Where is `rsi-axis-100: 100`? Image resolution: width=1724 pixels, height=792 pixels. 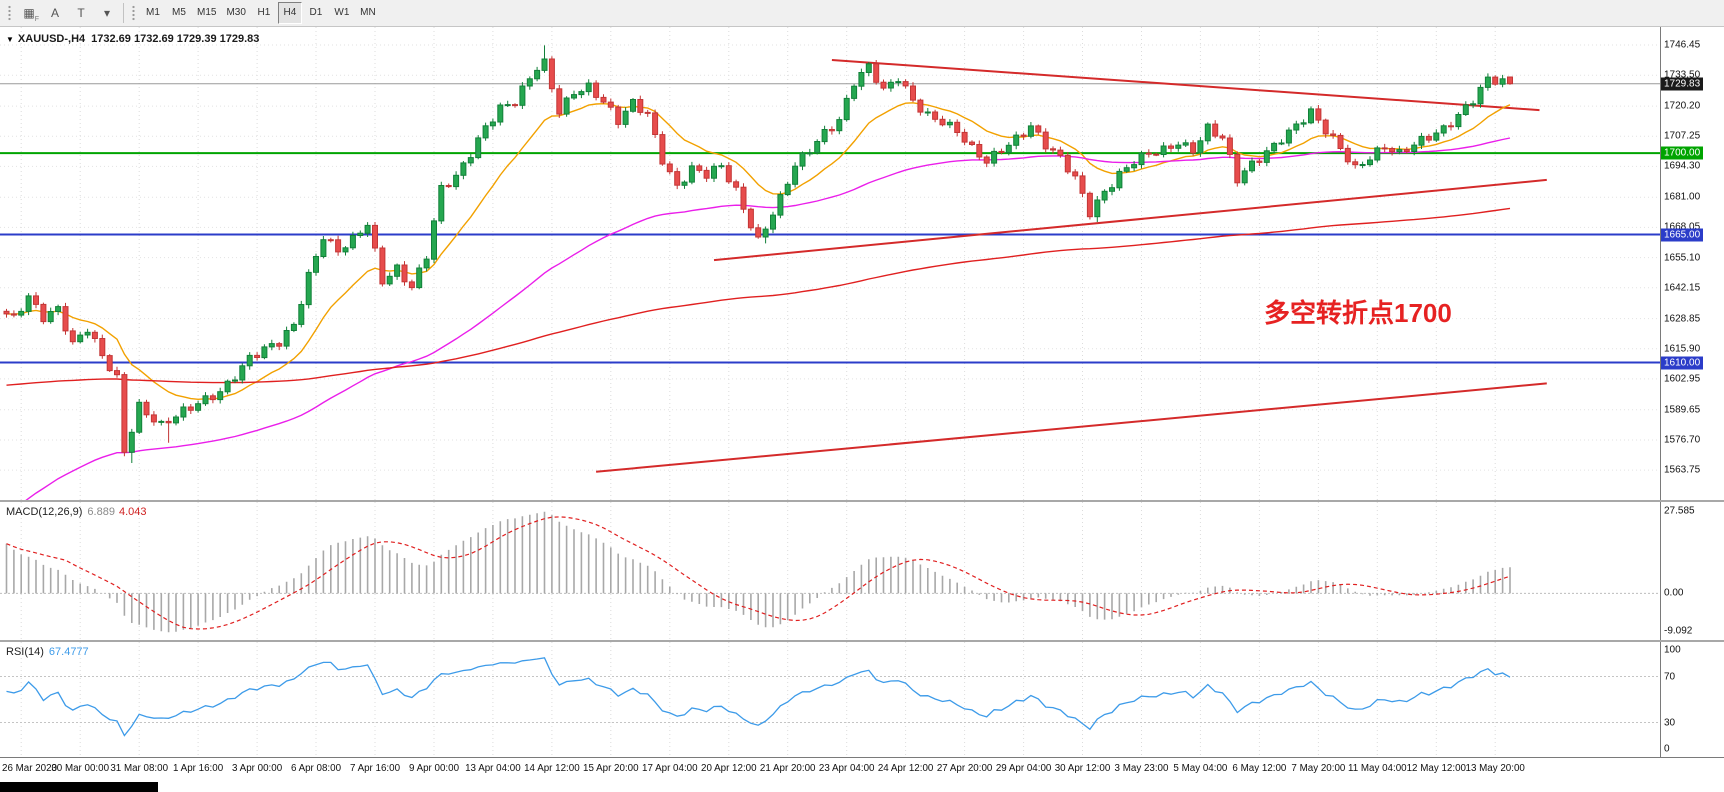
rsi-axis-100: 100 is located at coordinates (1672, 650).